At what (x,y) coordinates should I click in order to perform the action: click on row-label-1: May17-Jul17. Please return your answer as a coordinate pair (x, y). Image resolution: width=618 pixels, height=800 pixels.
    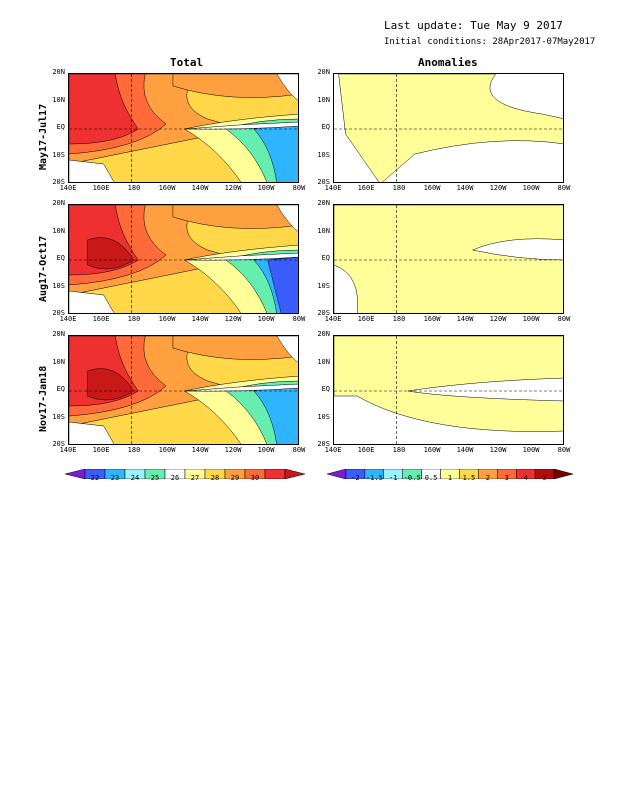
    Looking at the image, I should click on (43, 136).